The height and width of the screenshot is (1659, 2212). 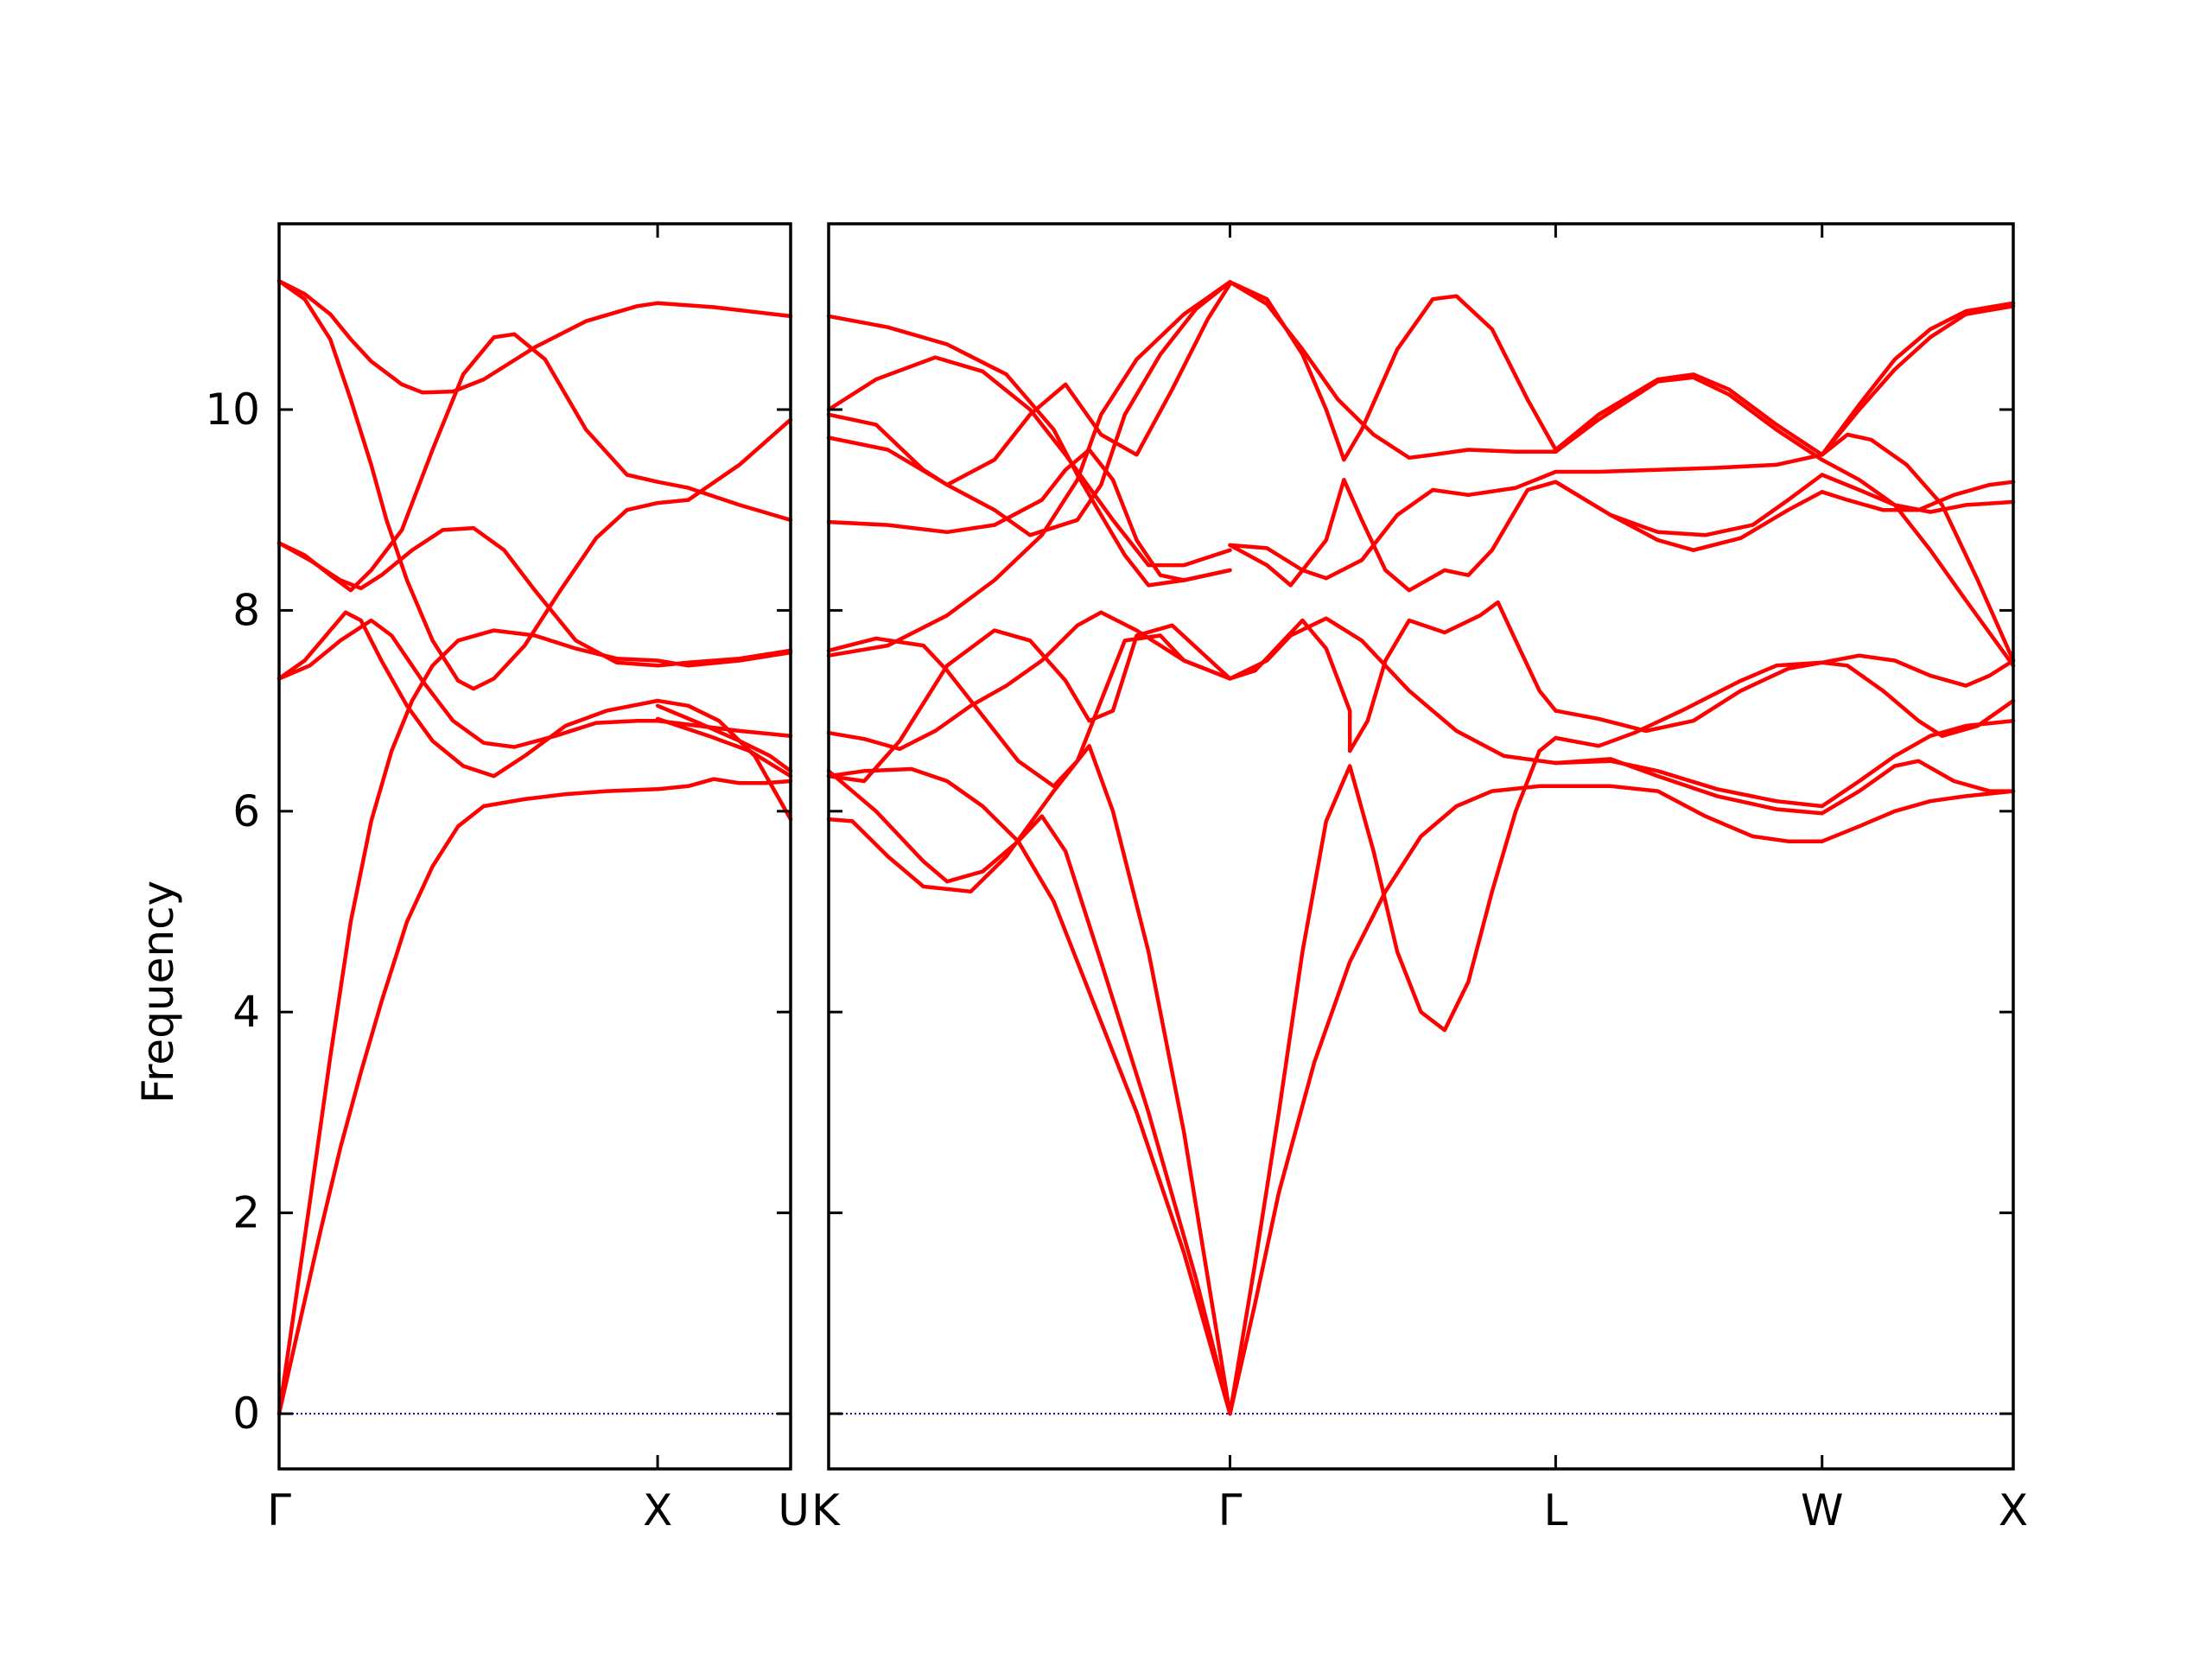 I want to click on x-tick-label: U, so click(x=794, y=1510).